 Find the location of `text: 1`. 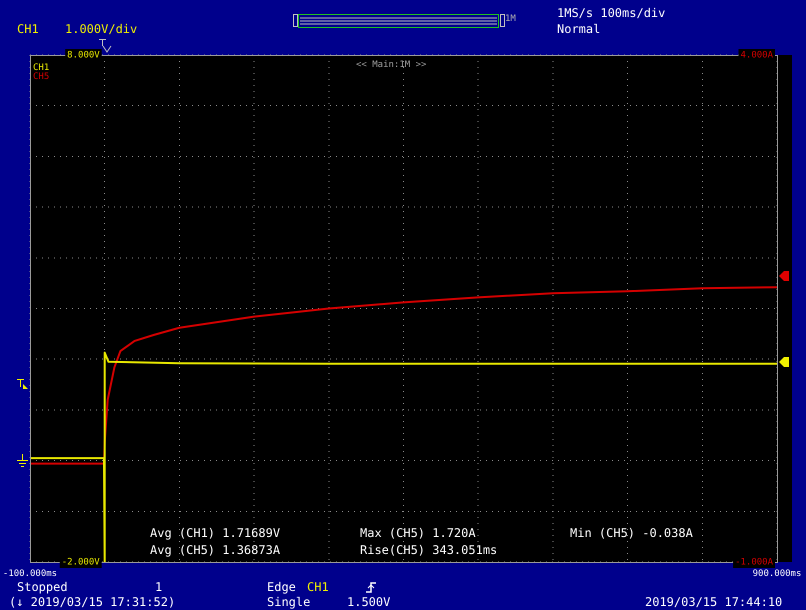

text: 1 is located at coordinates (158, 587).